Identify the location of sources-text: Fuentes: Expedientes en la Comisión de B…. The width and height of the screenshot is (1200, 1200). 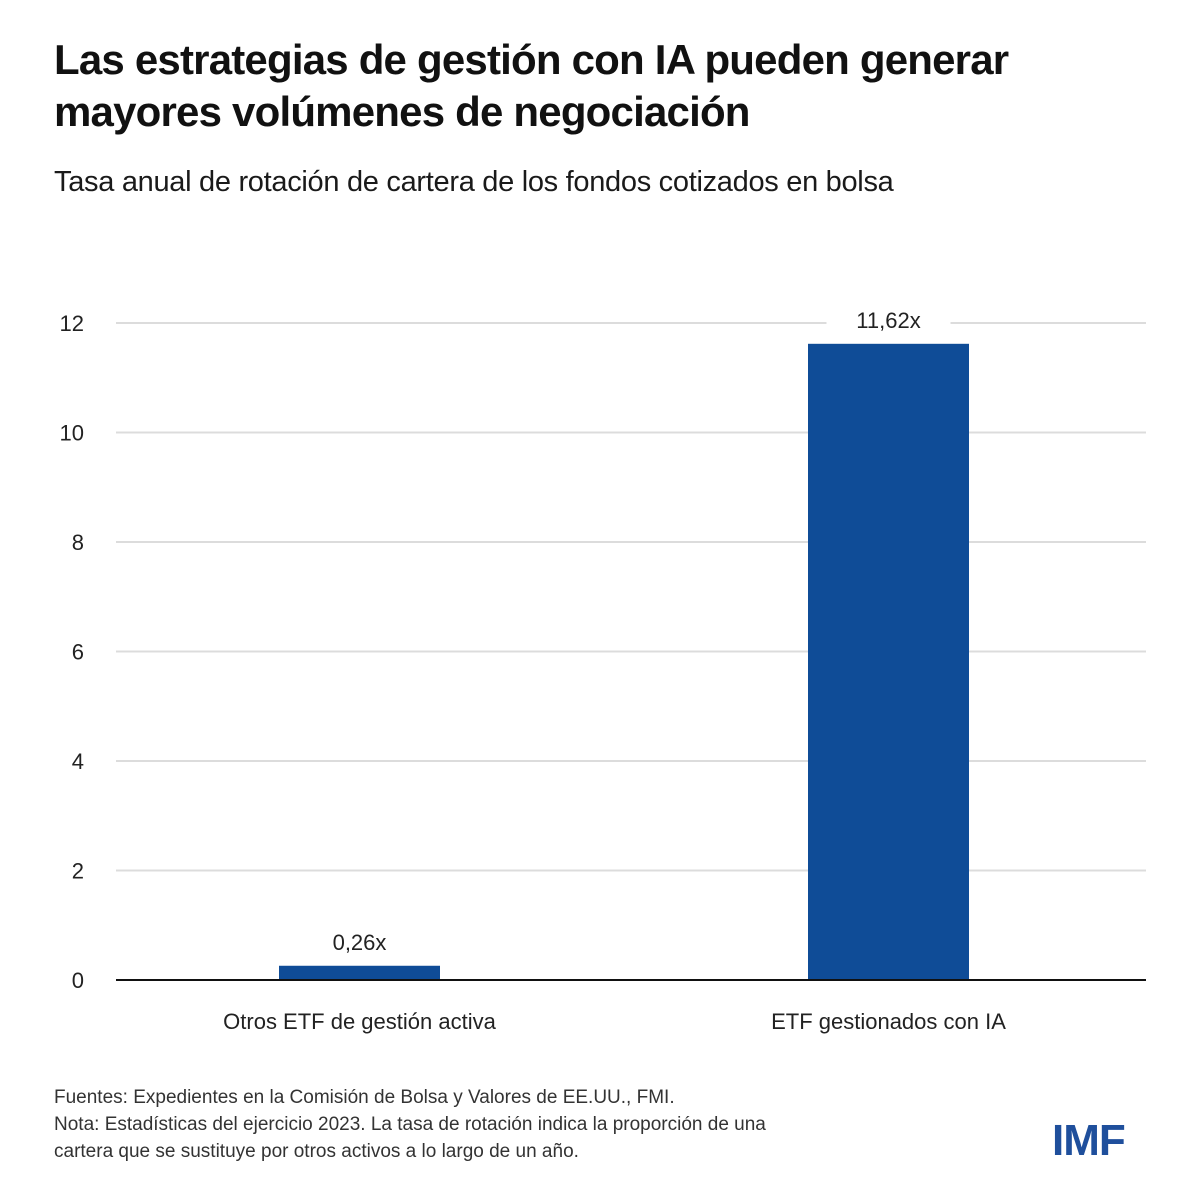
(364, 1097).